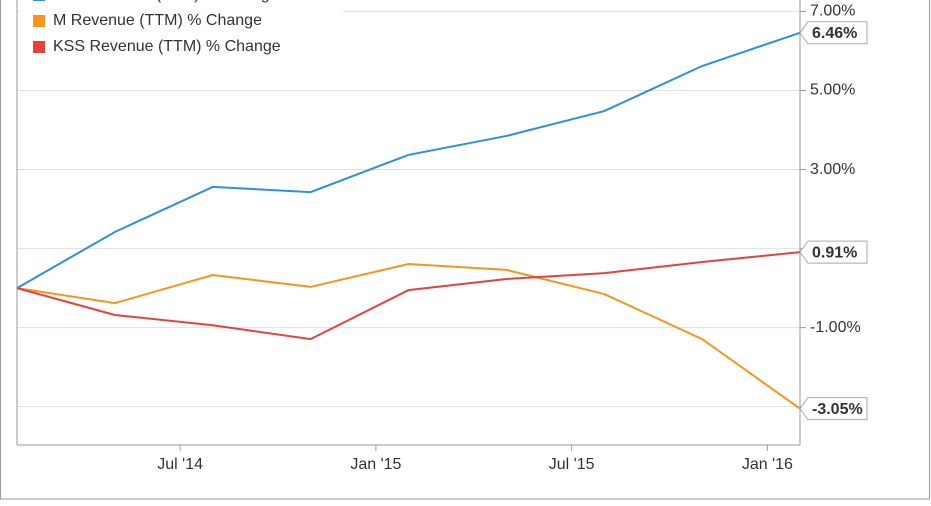  What do you see at coordinates (832, 90) in the screenshot?
I see `y-tick-label: 5.00%` at bounding box center [832, 90].